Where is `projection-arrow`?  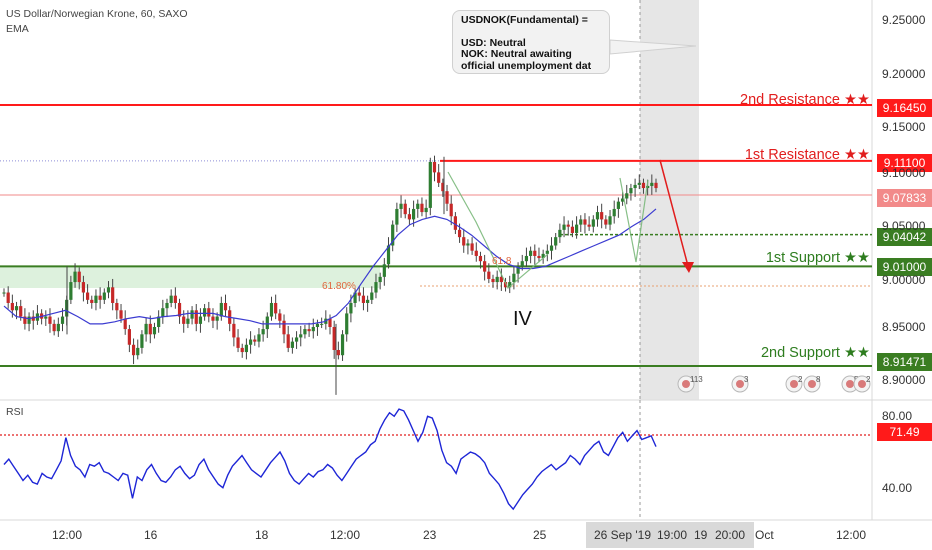
projection-arrow is located at coordinates (674, 213).